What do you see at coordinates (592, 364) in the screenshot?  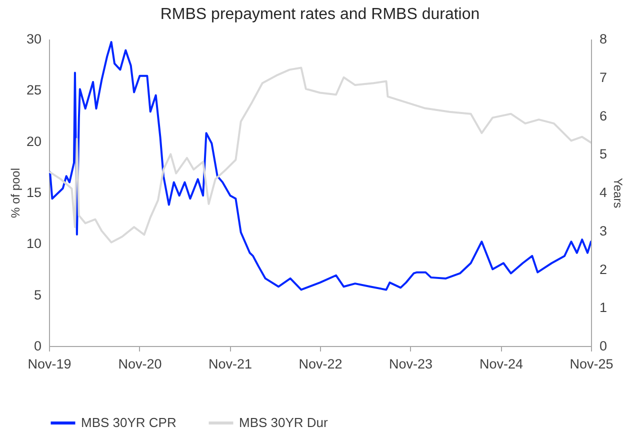 I see `x-tick-label: Nov-25` at bounding box center [592, 364].